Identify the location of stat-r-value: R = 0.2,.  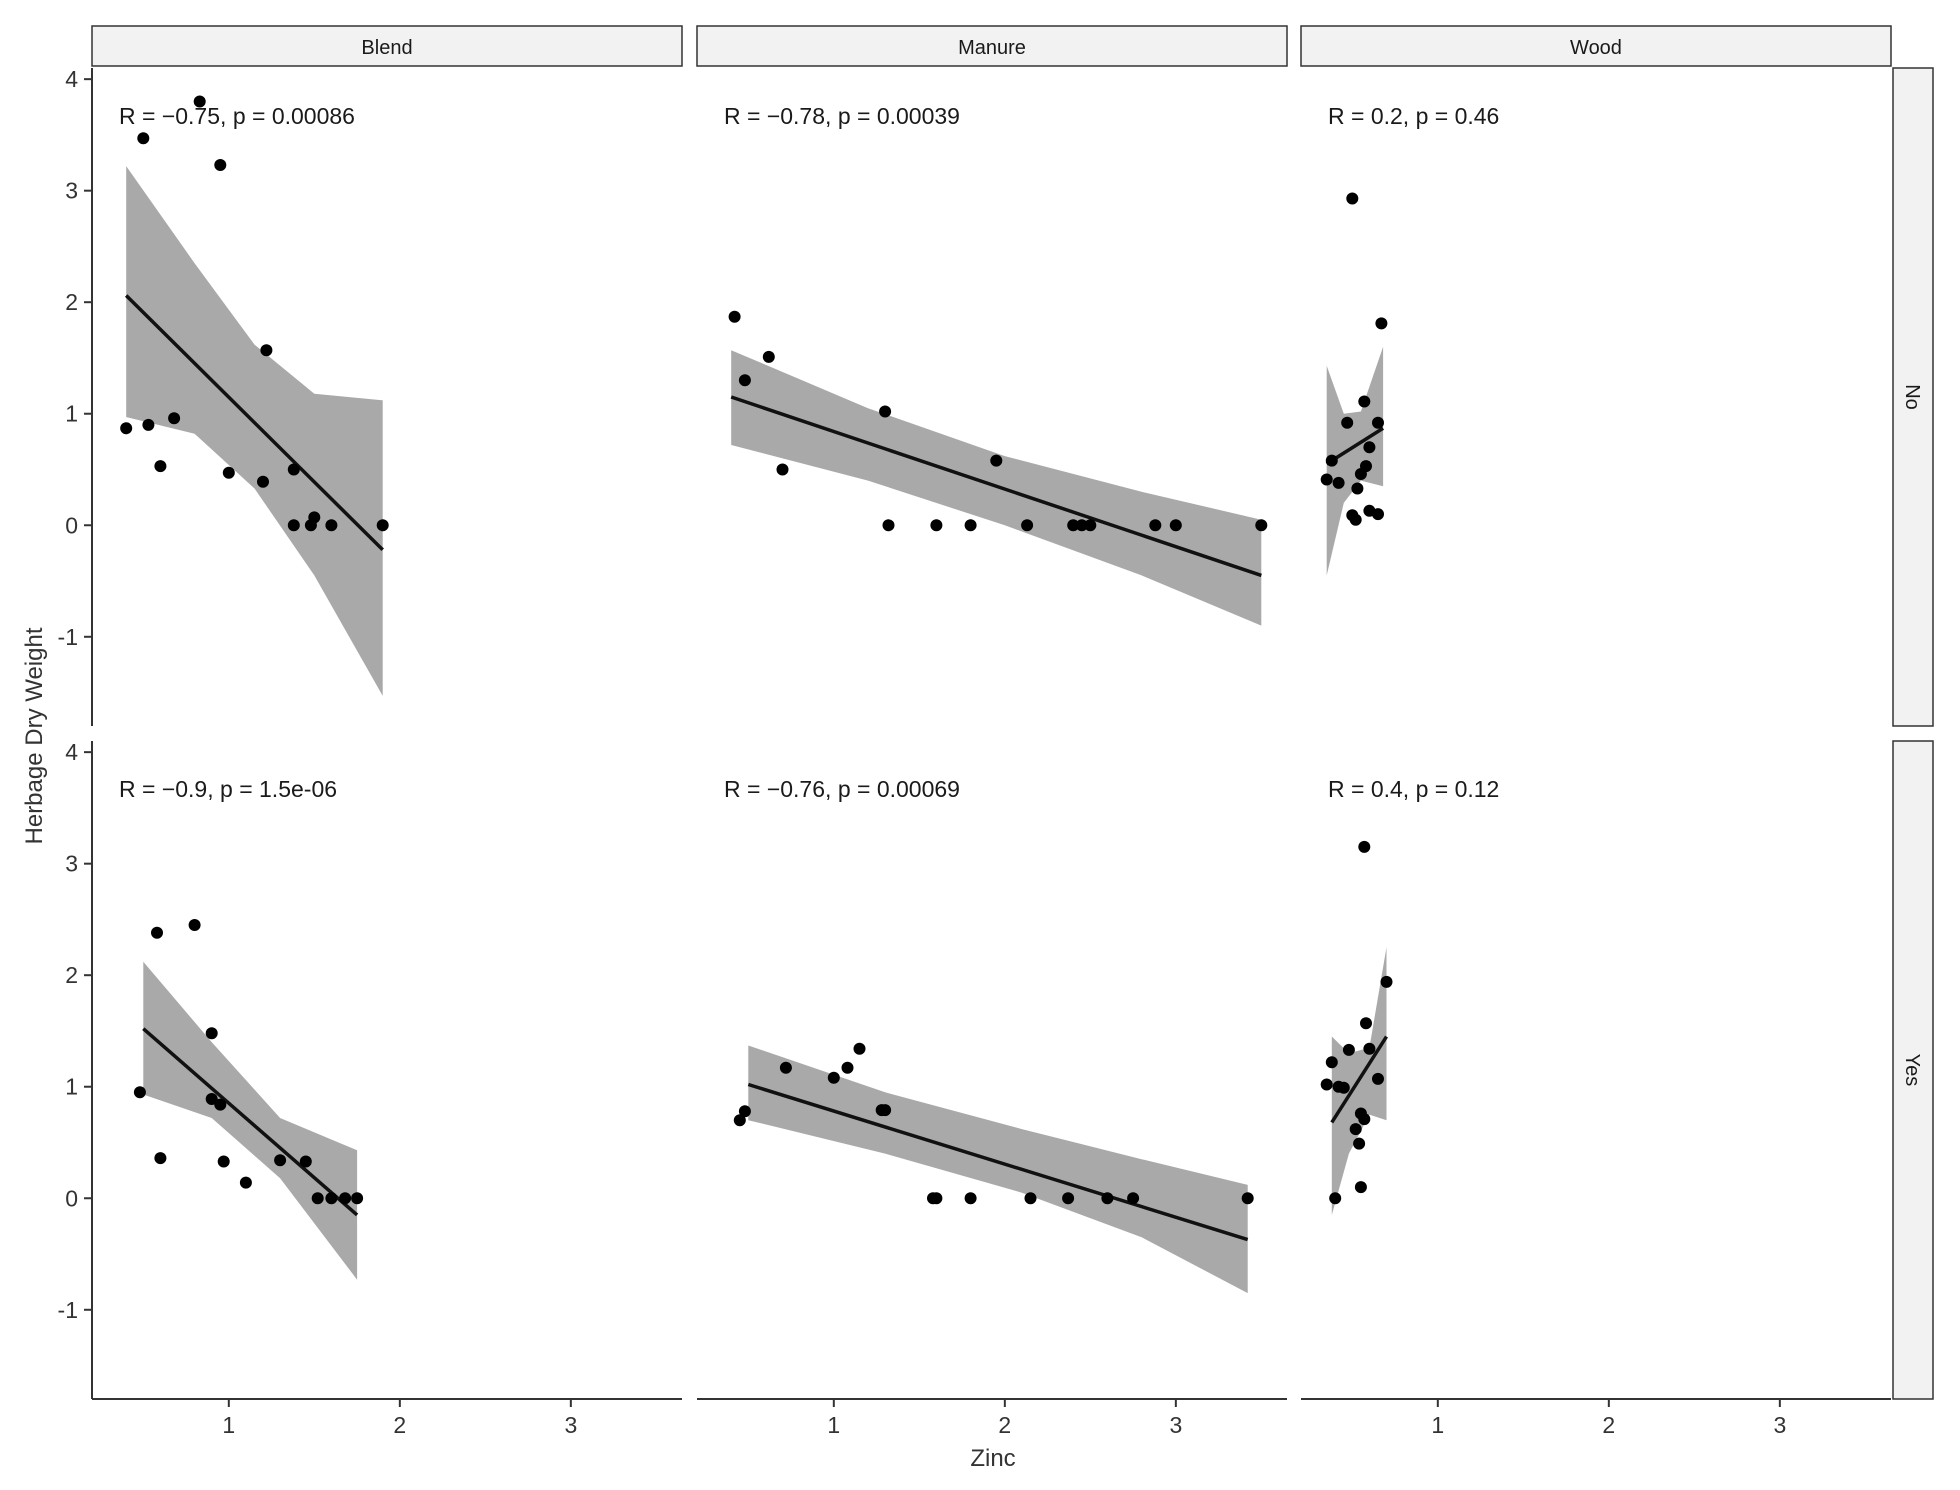
(1372, 116).